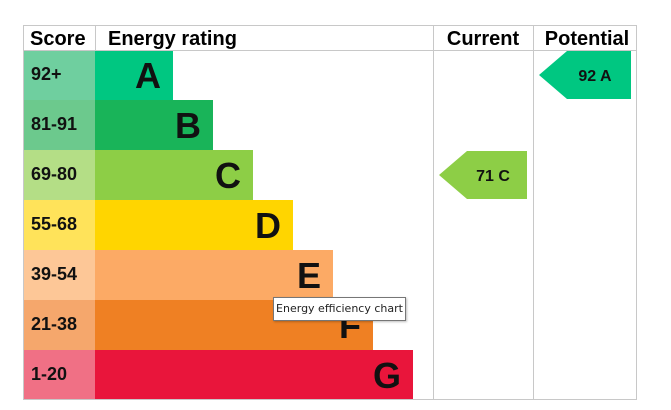 This screenshot has height=410, width=671. What do you see at coordinates (49, 374) in the screenshot?
I see `score-label-g: 1-20` at bounding box center [49, 374].